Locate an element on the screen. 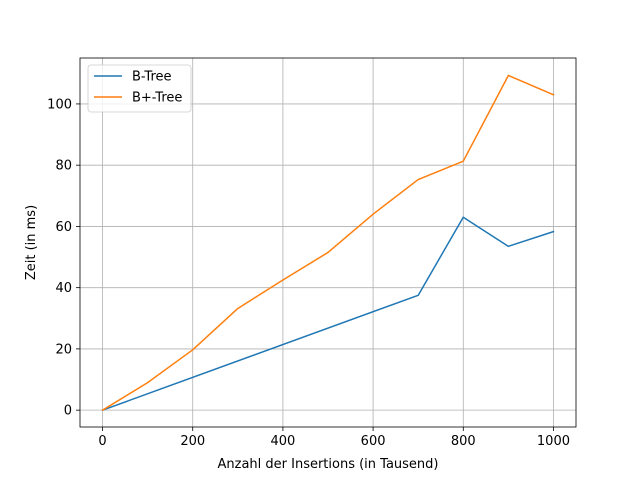 This screenshot has width=640, height=480. y-axis-label: Zeit (in ms) is located at coordinates (31, 242).